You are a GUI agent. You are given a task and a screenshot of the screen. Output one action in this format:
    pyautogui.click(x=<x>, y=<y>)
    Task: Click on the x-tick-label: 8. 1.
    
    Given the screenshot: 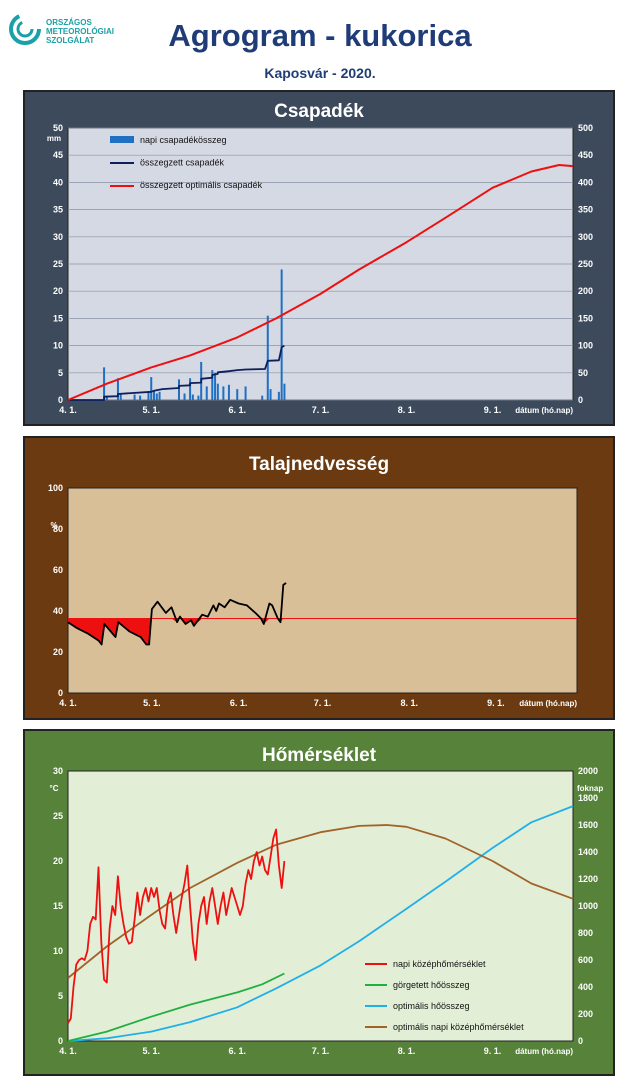 What is the action you would take?
    pyautogui.click(x=407, y=410)
    